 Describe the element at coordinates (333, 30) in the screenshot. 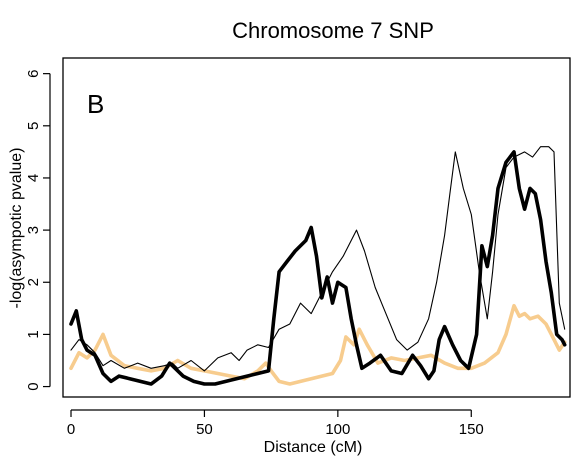

I see `chart-title: Chromosome 7 SNP` at that location.